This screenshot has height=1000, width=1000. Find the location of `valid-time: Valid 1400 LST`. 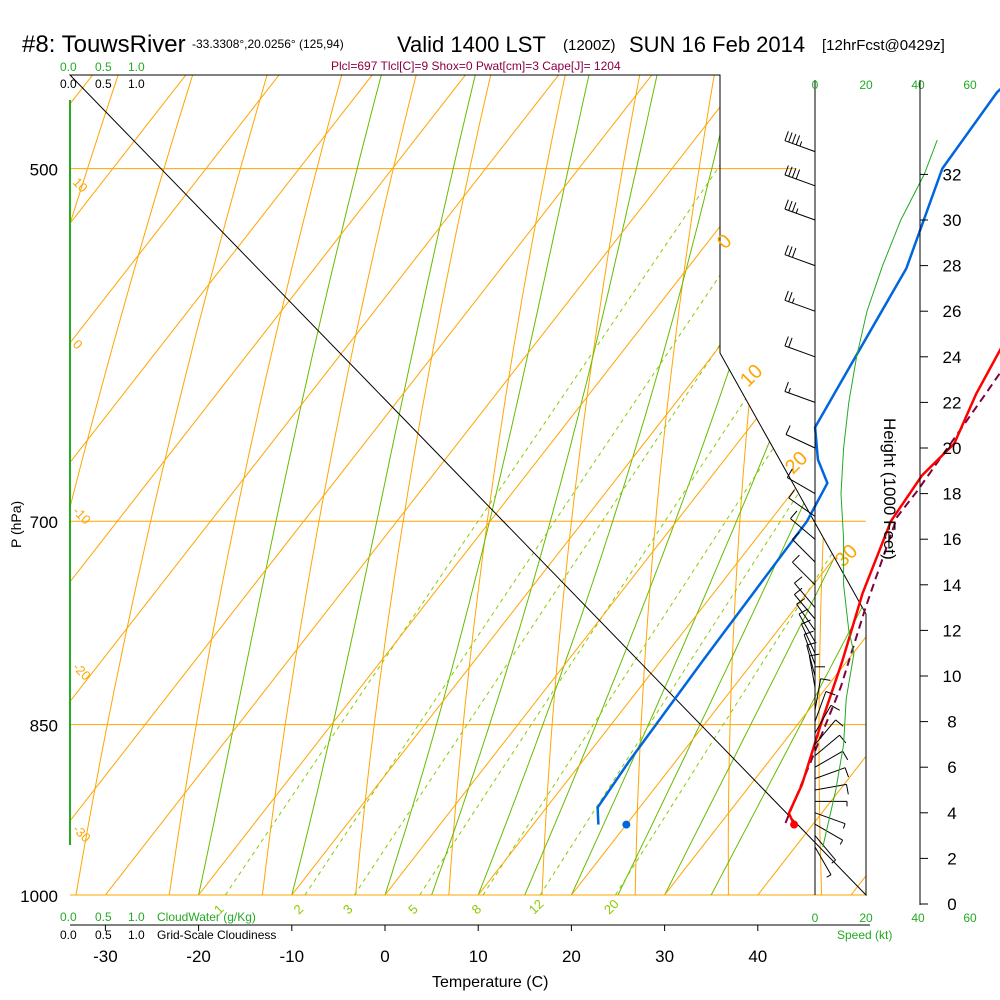

valid-time: Valid 1400 LST is located at coordinates (471, 44).